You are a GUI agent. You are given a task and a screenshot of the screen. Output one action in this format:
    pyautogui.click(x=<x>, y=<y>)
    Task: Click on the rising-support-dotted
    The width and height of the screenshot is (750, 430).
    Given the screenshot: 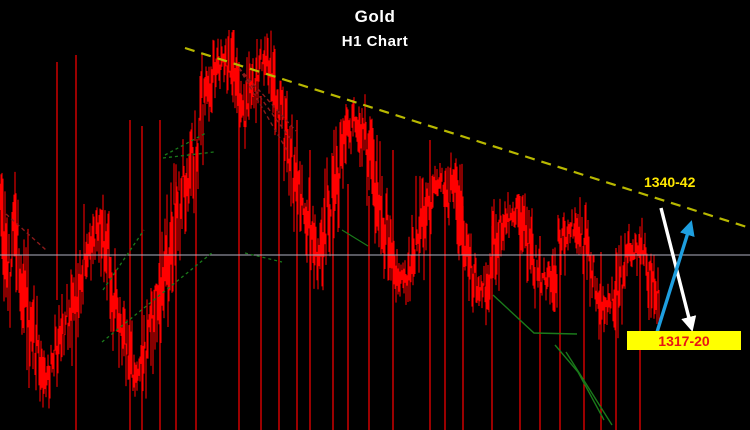 What is the action you would take?
    pyautogui.click(x=123, y=260)
    